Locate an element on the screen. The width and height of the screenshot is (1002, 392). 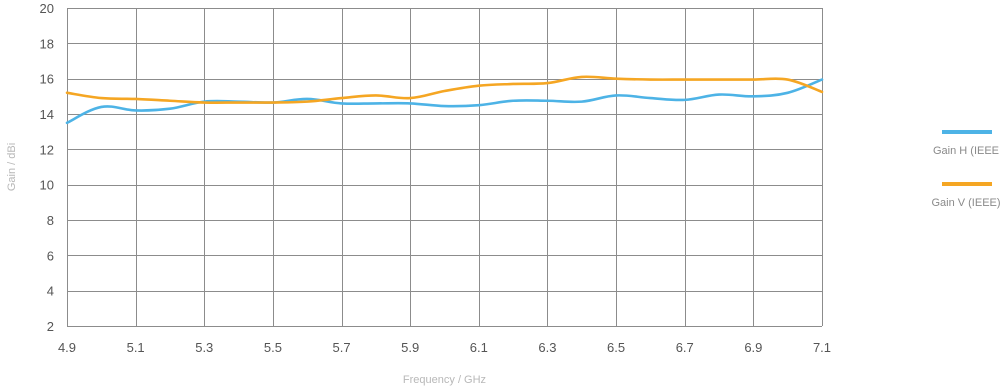
y-tick-label: 18 is located at coordinates (47, 43).